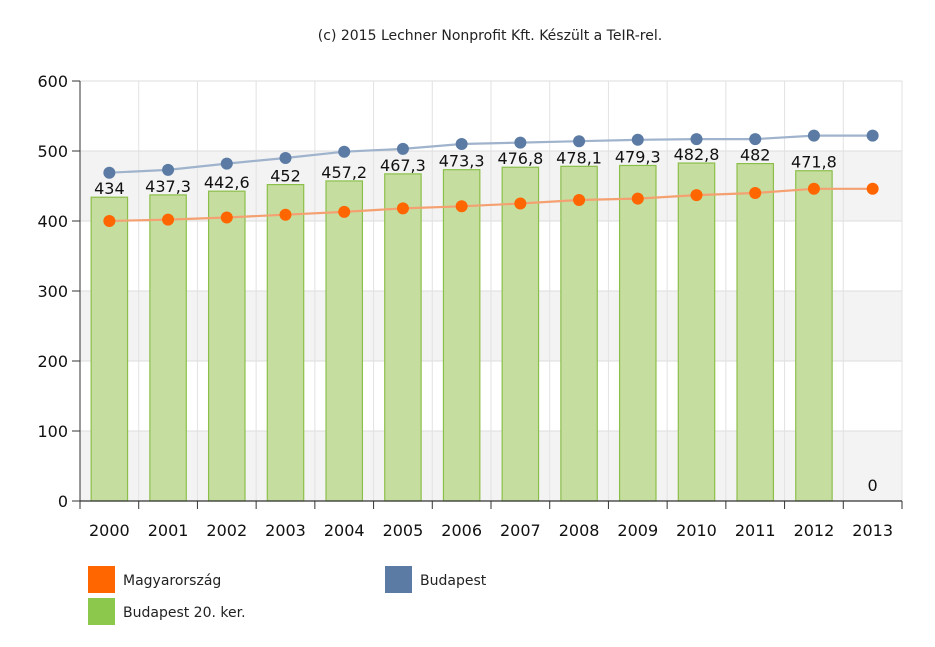 The width and height of the screenshot is (935, 647). I want to click on x-tick-label: 2012, so click(814, 530).